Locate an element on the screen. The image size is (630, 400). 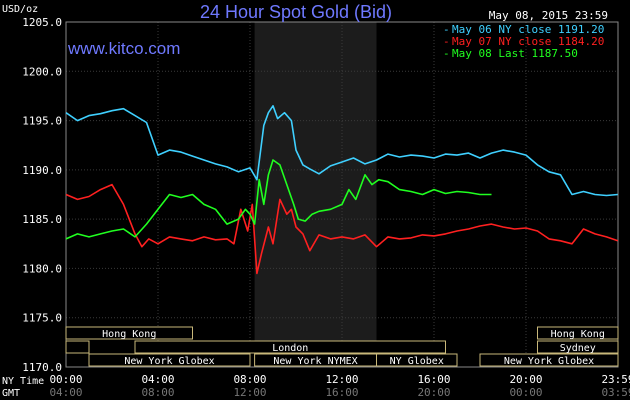
market-session-label: New York NYMEX is located at coordinates (315, 361).